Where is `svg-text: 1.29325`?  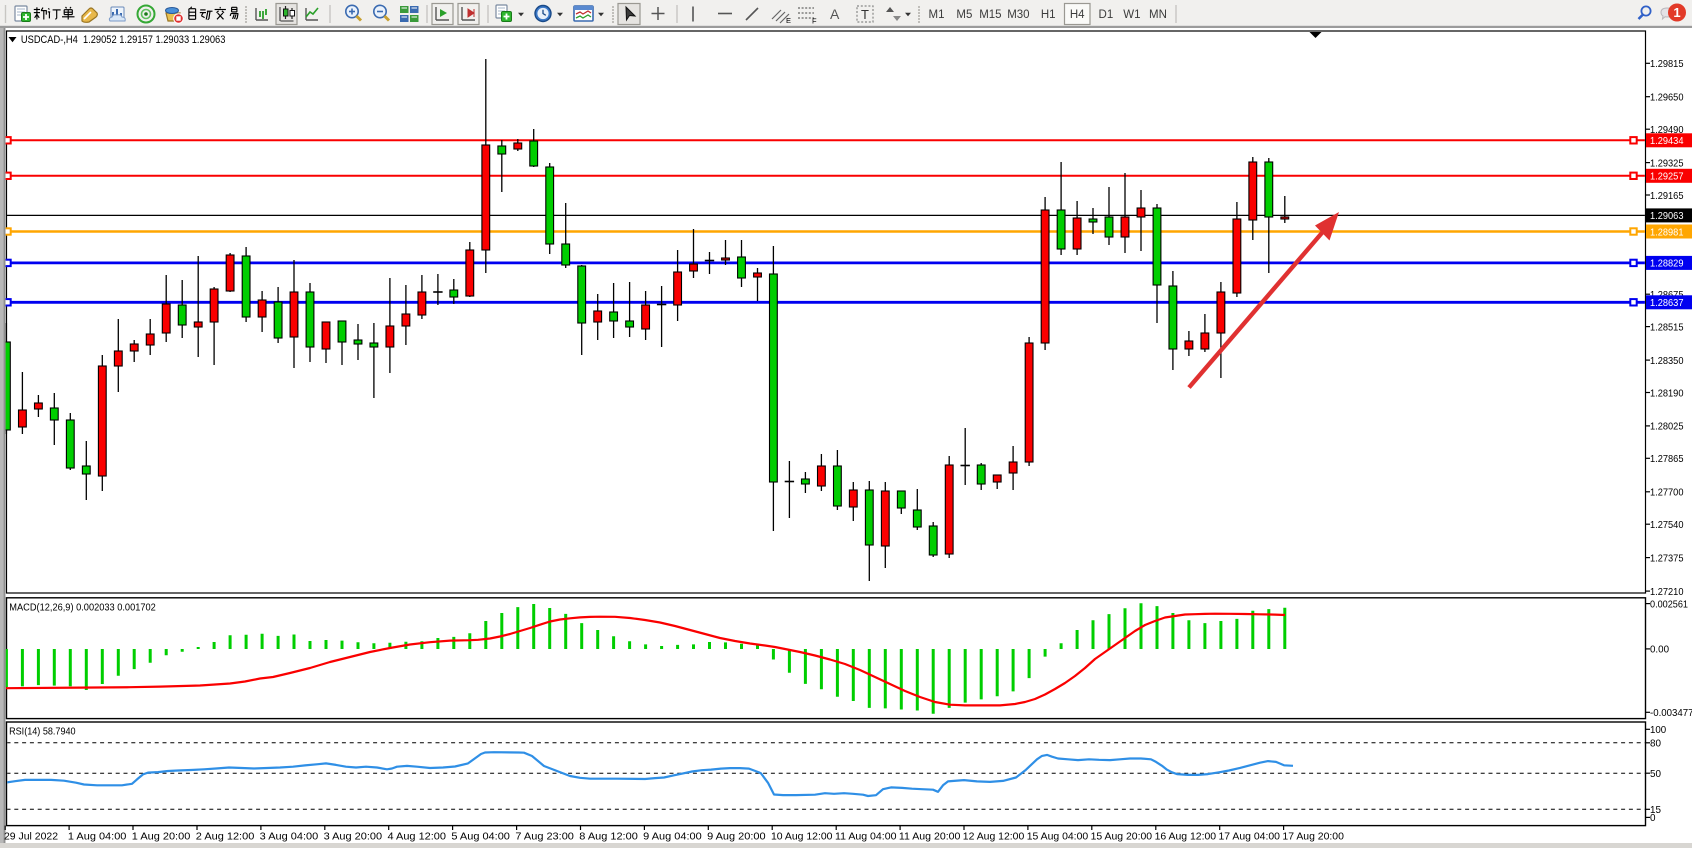 svg-text: 1.29325 is located at coordinates (1667, 163).